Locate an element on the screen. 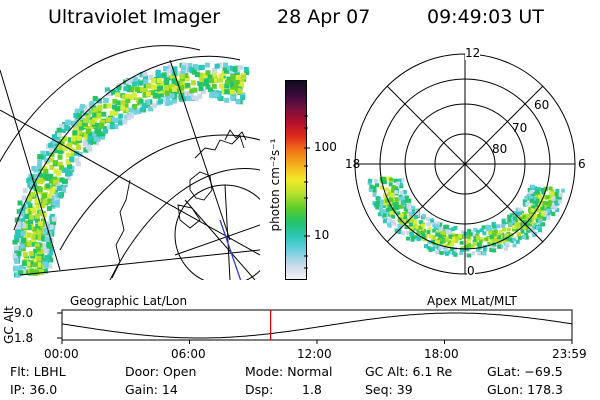  altitude-xtick-1800: 18:00 is located at coordinates (441, 354).